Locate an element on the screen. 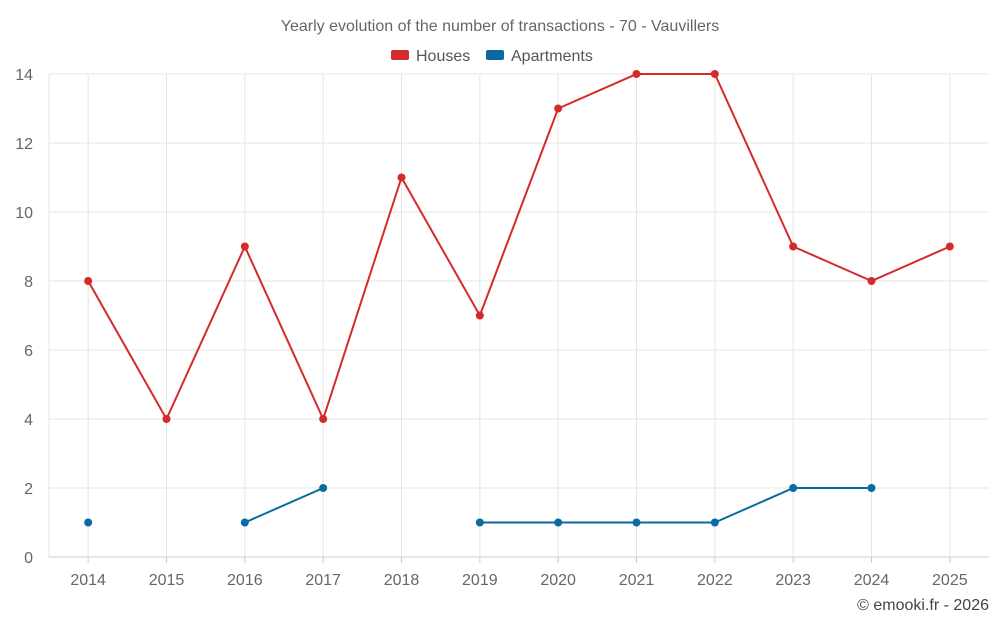 The image size is (1000, 625). y-tick-label: 10 is located at coordinates (24, 213).